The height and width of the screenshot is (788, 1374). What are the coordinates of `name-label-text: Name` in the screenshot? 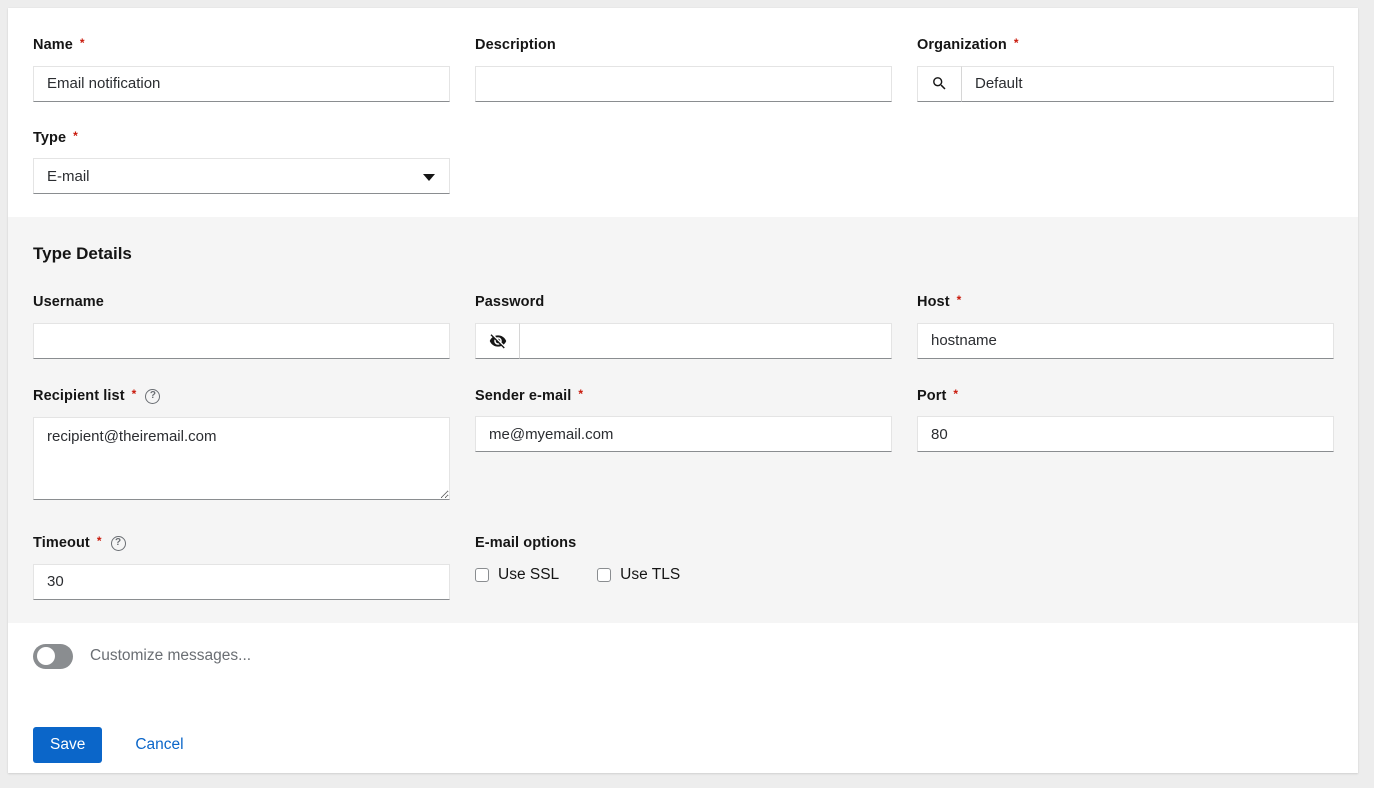 It's located at (53, 45).